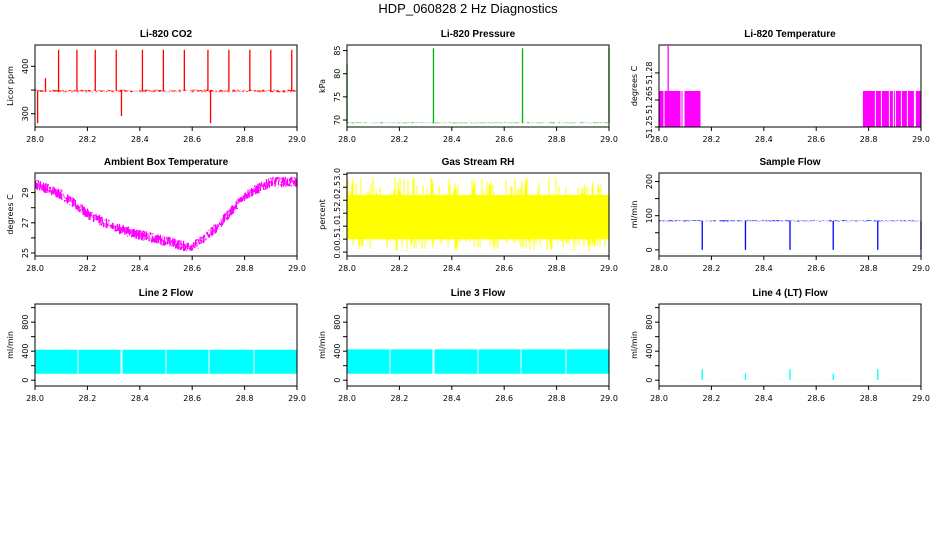 The width and height of the screenshot is (936, 540). Describe the element at coordinates (649, 72) in the screenshot. I see `y-tick-label: 51.28` at that location.